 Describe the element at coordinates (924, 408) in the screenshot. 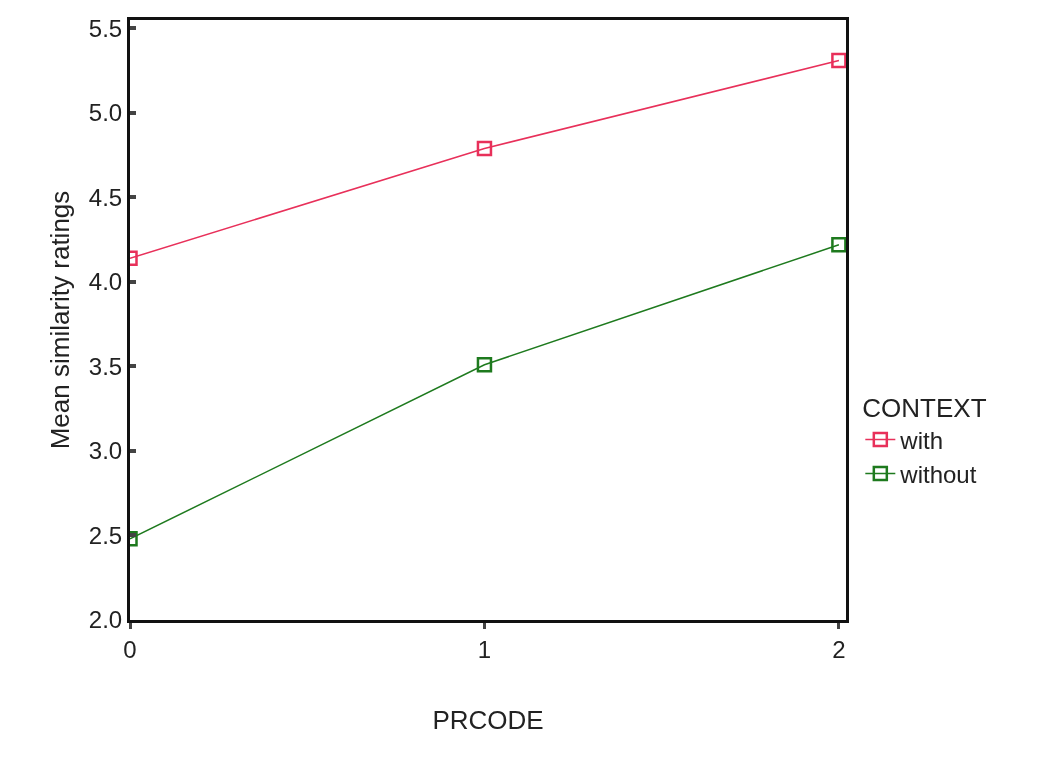

I see `legend-title: CONTEXT` at that location.